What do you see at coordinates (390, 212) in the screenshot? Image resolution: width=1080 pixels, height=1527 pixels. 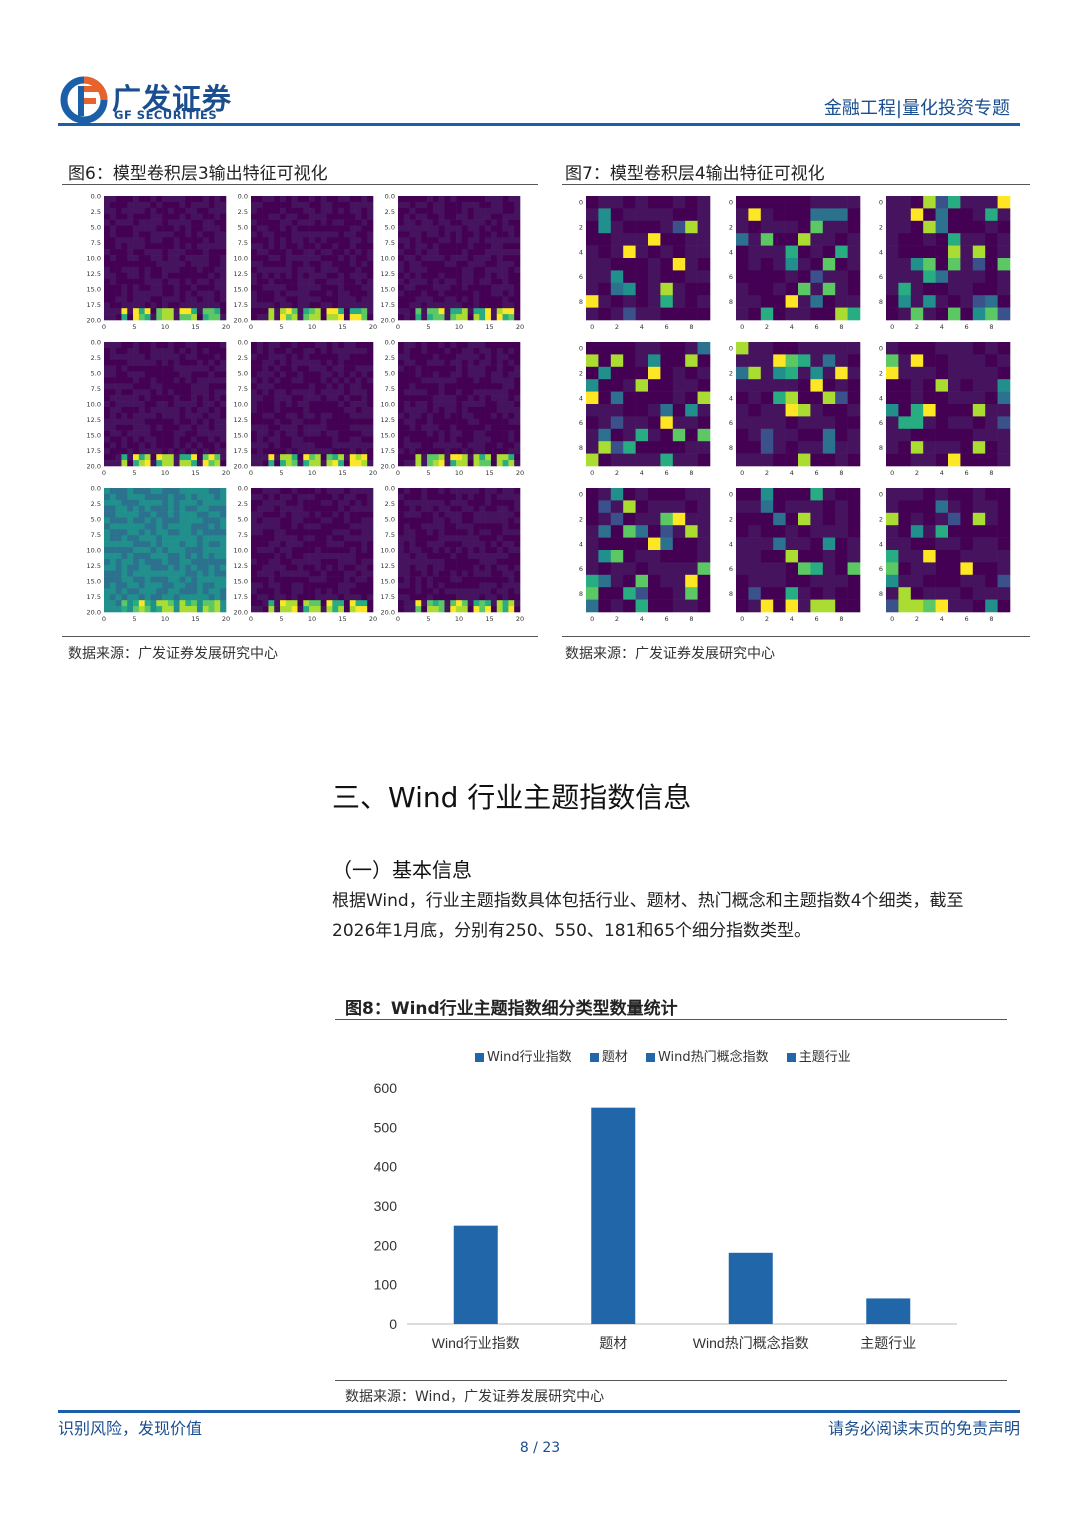 I see `y-tick-label: 2.5` at bounding box center [390, 212].